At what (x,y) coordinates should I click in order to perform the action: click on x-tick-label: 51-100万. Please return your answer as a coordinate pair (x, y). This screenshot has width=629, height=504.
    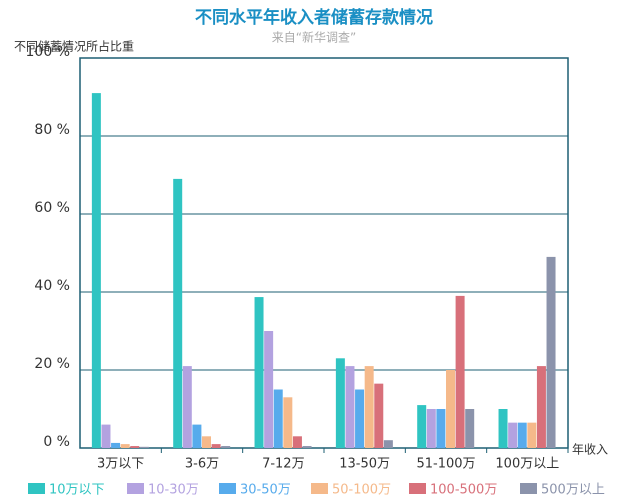
    Looking at the image, I should click on (445, 464).